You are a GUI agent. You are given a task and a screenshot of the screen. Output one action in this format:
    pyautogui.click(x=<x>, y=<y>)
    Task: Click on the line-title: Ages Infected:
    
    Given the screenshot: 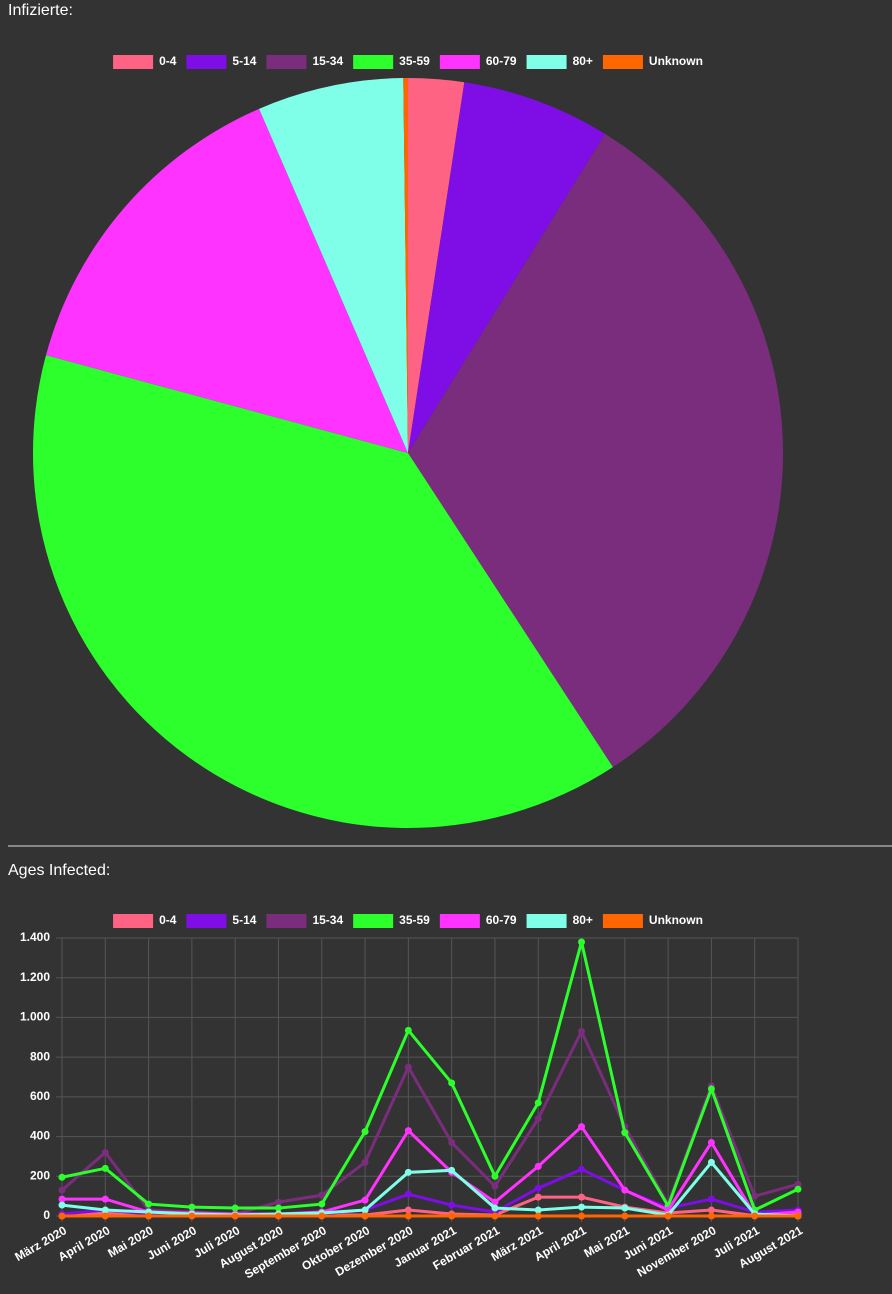 What is the action you would take?
    pyautogui.click(x=59, y=870)
    